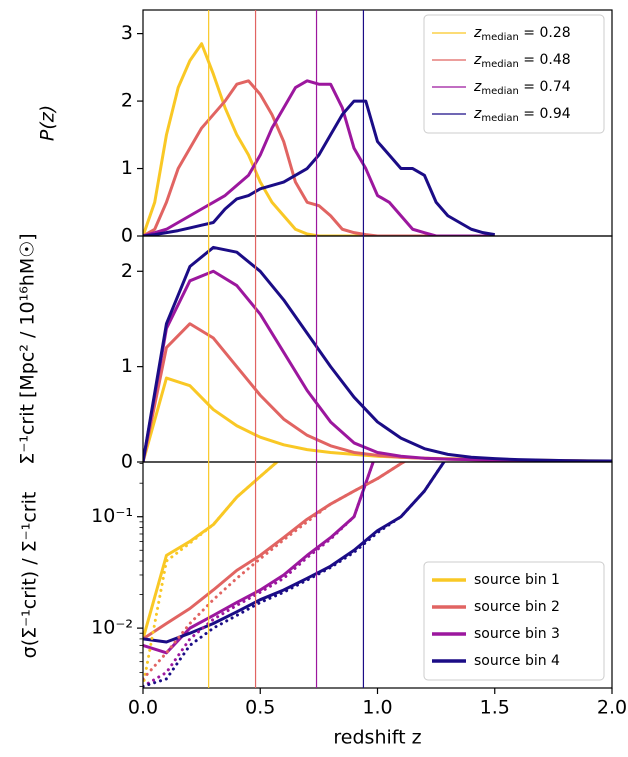 The height and width of the screenshot is (757, 628). Describe the element at coordinates (30, 575) in the screenshot. I see `y-axis-label: σ(Σ⁻¹crit) / Σ⁻¹crit` at that location.